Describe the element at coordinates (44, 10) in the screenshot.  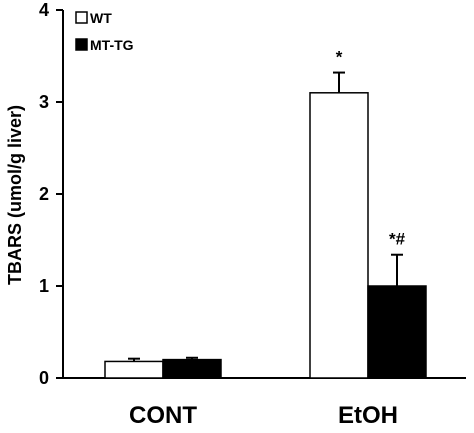
I see `y-tick-label-4: 4` at that location.